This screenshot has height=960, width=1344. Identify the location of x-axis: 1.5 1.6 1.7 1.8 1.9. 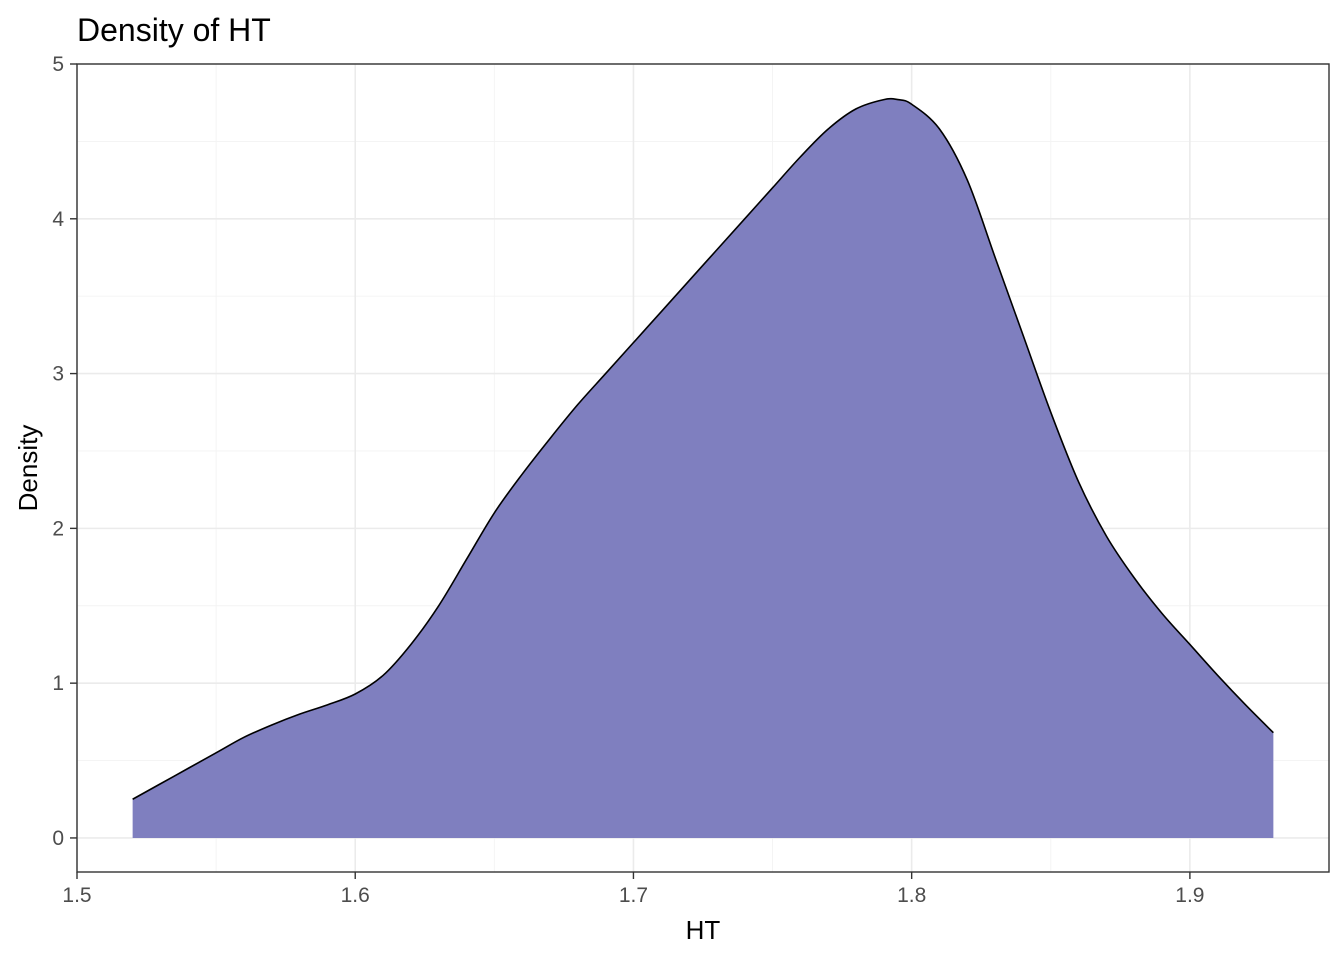
(633, 889).